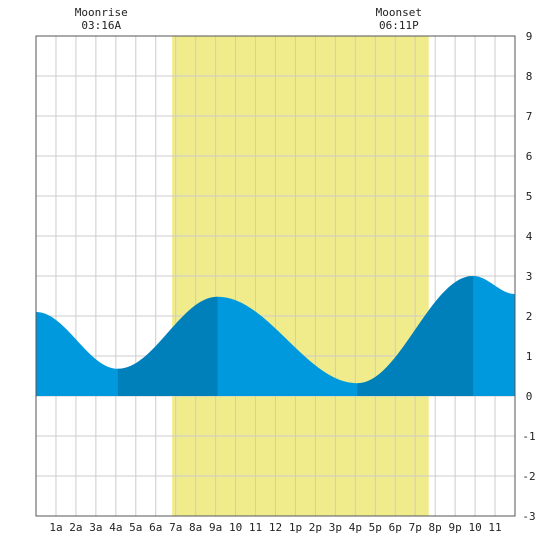  What do you see at coordinates (95, 527) in the screenshot?
I see `x-tick-label: 3a` at bounding box center [95, 527].